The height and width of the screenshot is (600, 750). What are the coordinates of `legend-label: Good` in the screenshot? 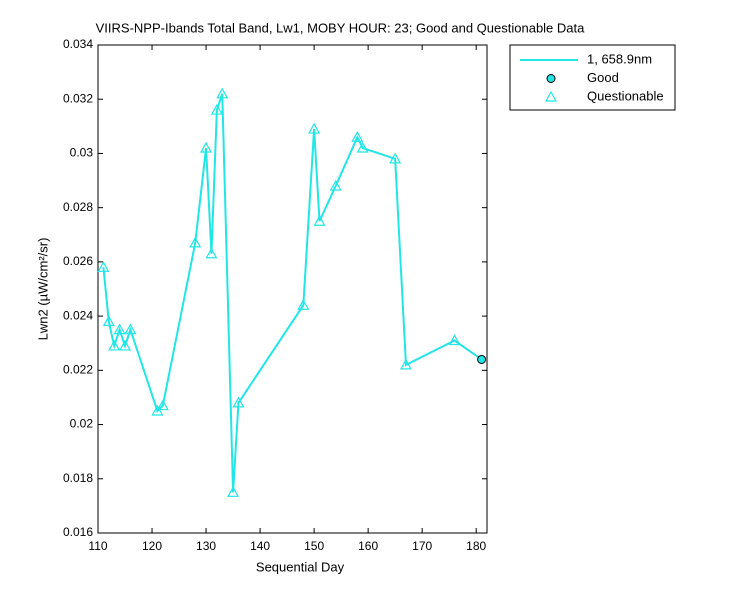 It's located at (603, 77).